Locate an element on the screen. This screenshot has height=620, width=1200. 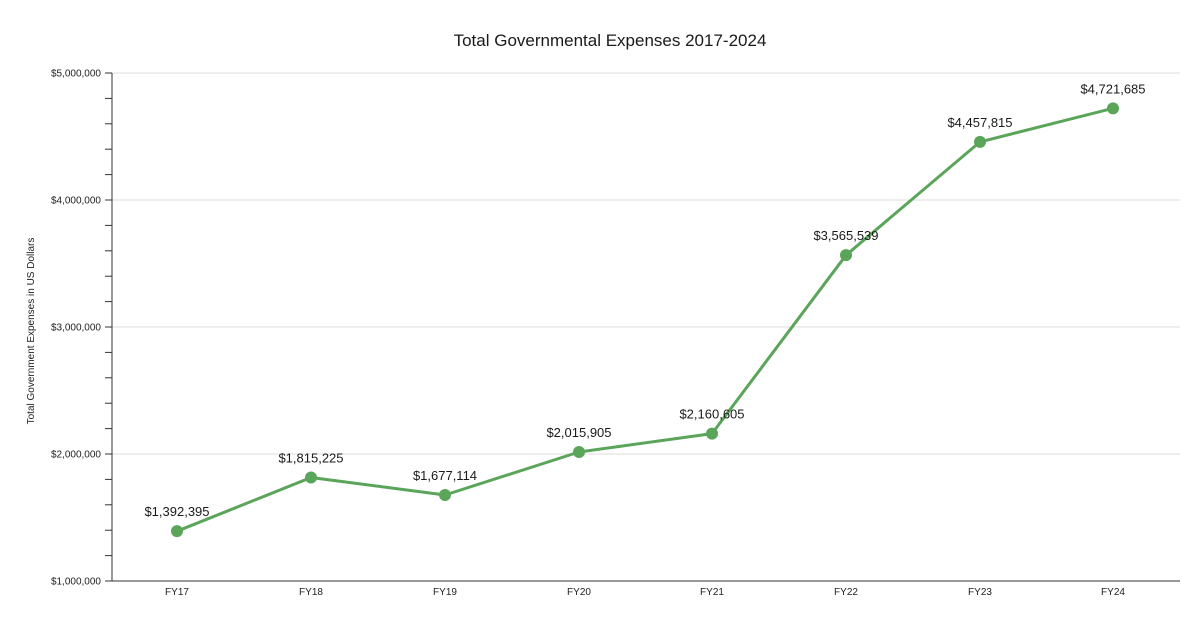
x-tick-label: FY24 is located at coordinates (1113, 592).